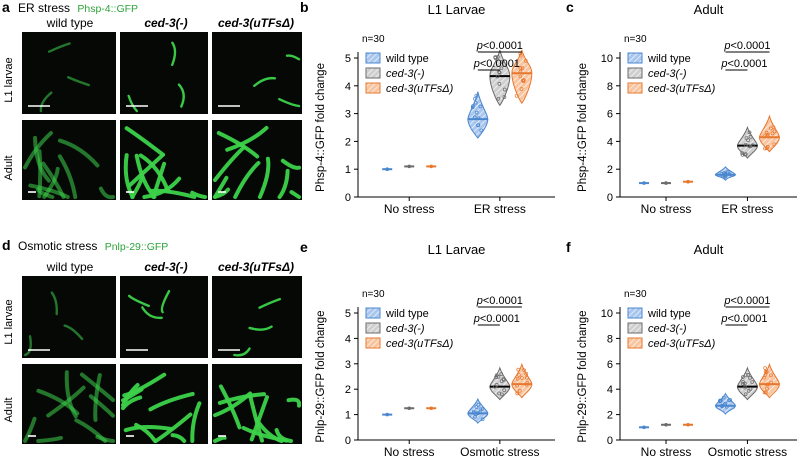 This screenshot has width=800, height=458. What do you see at coordinates (669, 59) in the screenshot?
I see `legend-label: wild type` at bounding box center [669, 59].